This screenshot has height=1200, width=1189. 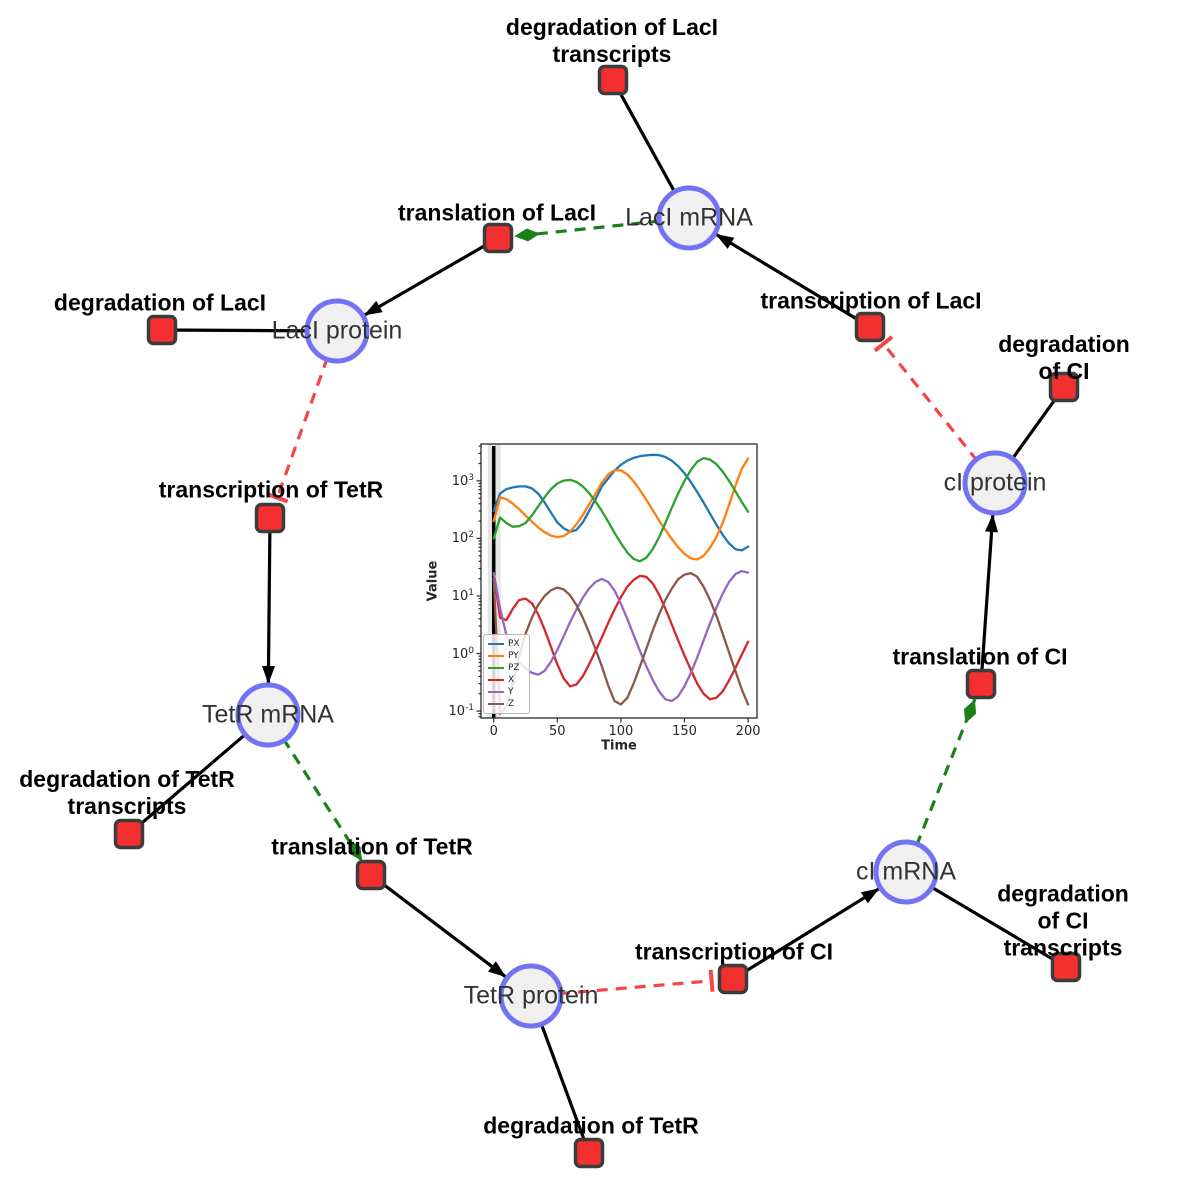 I want to click on reaction-node-deg_laci, so click(x=162, y=330).